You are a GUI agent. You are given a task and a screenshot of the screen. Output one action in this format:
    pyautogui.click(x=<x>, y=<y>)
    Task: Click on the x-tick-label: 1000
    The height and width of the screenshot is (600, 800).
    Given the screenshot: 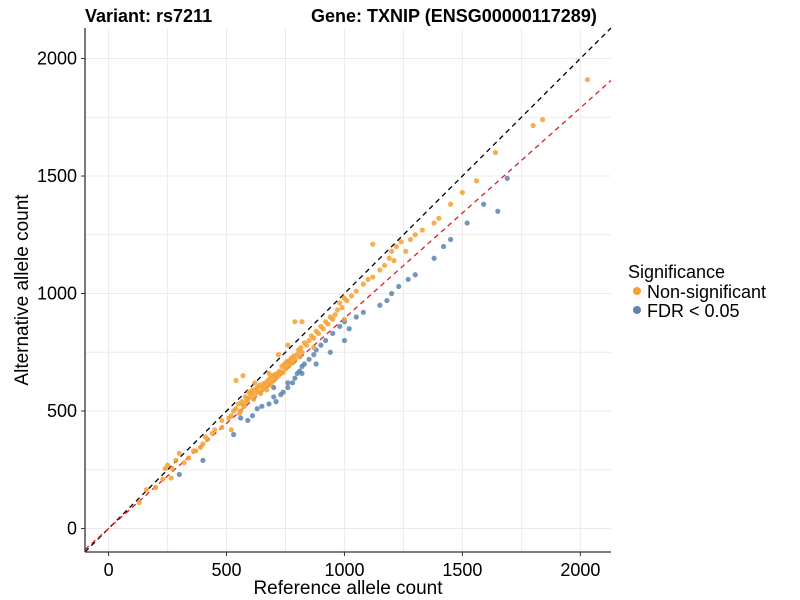 What is the action you would take?
    pyautogui.click(x=344, y=570)
    